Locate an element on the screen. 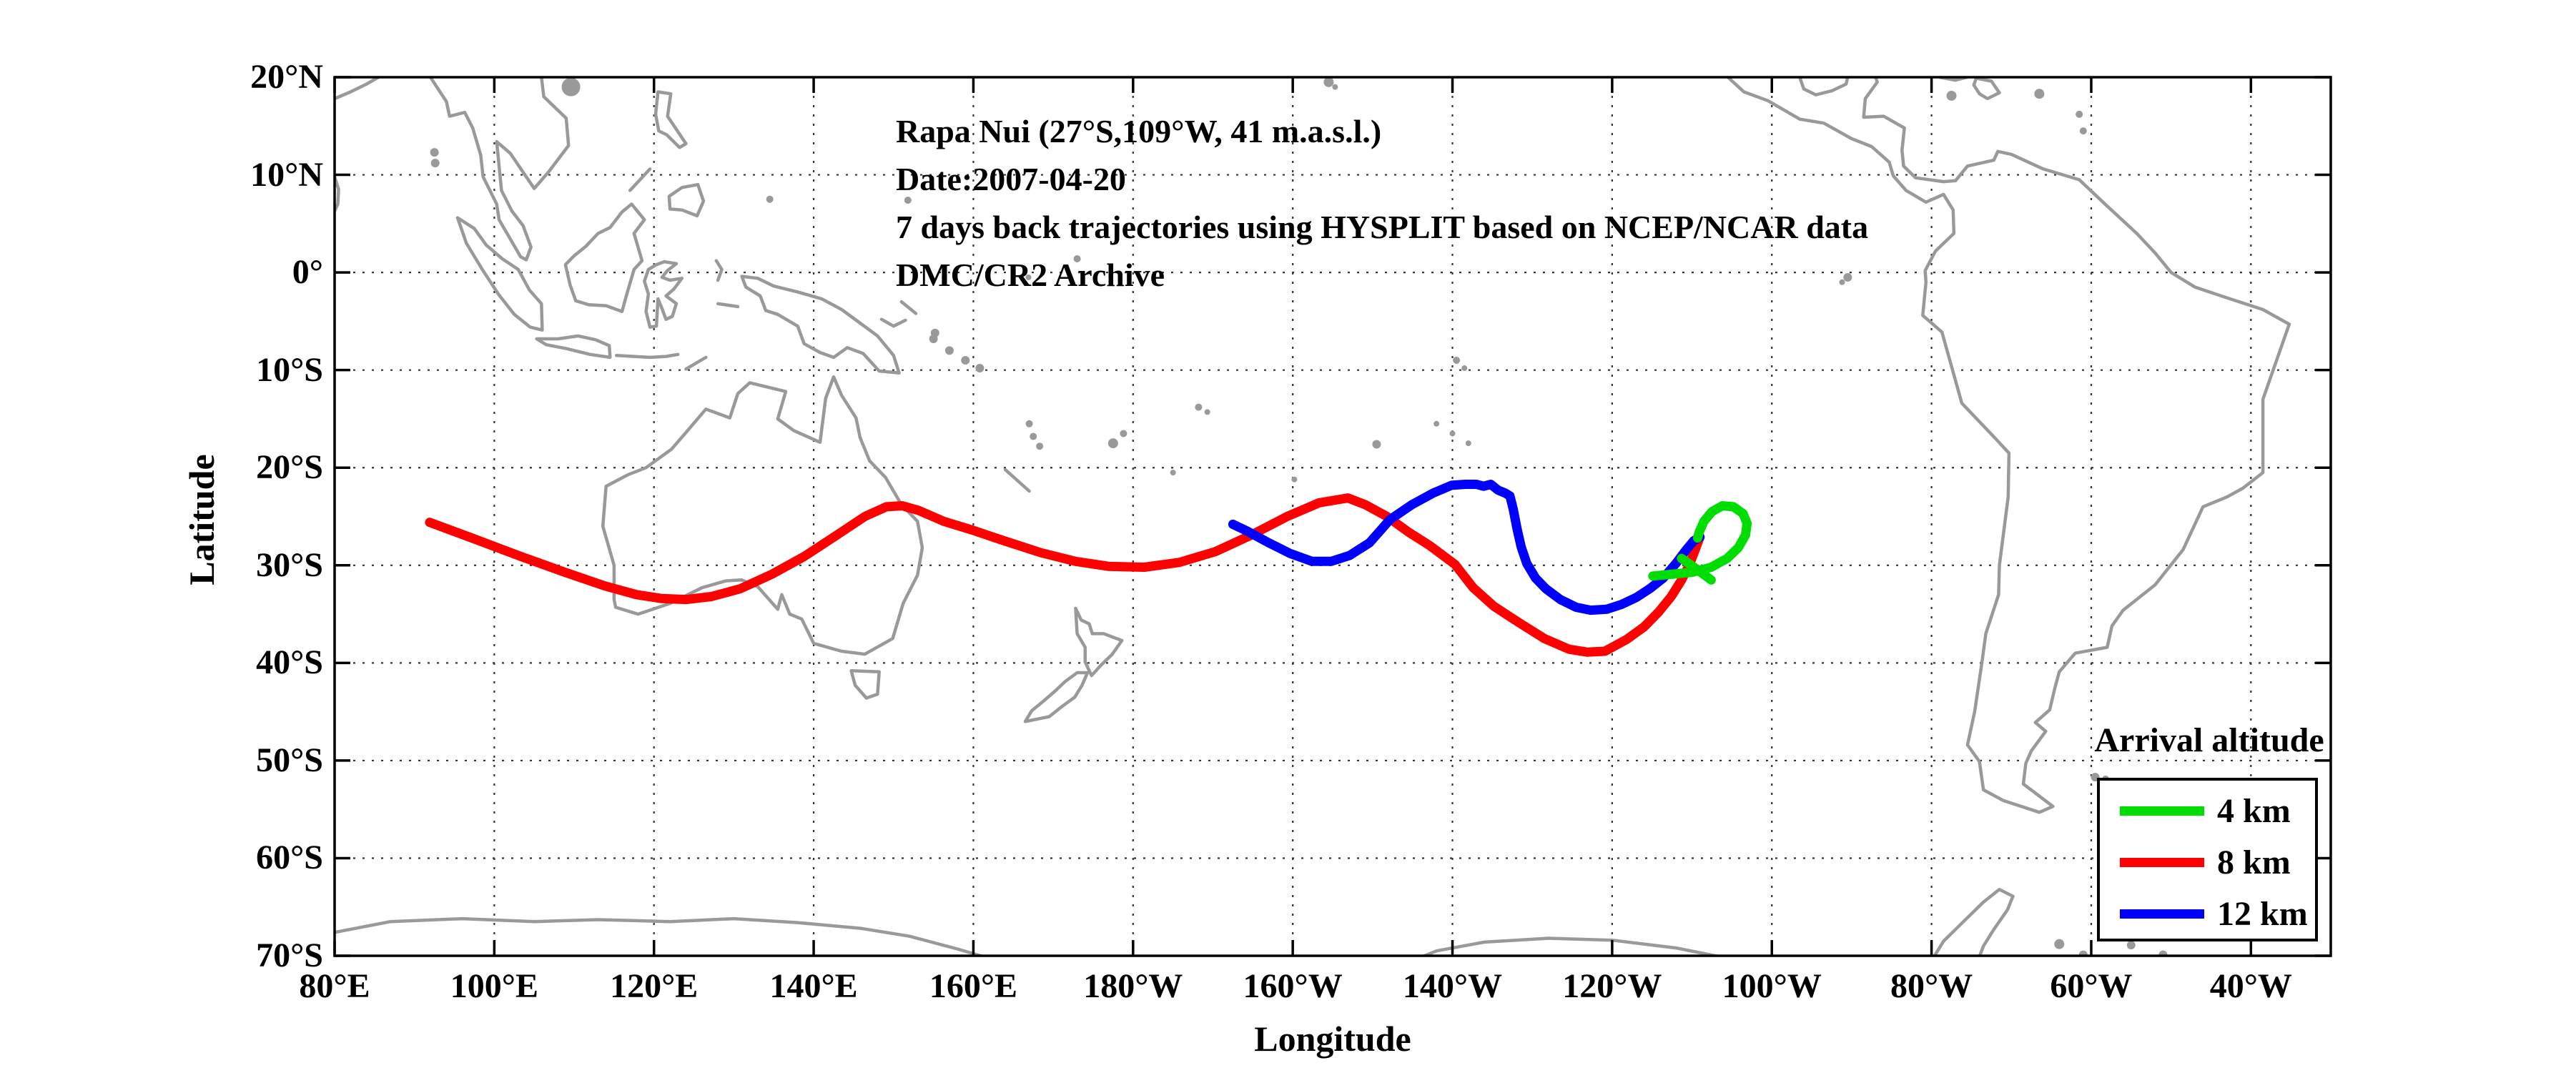 This screenshot has height=1073, width=2576. legend-label-4km: 4 km is located at coordinates (2254, 810).